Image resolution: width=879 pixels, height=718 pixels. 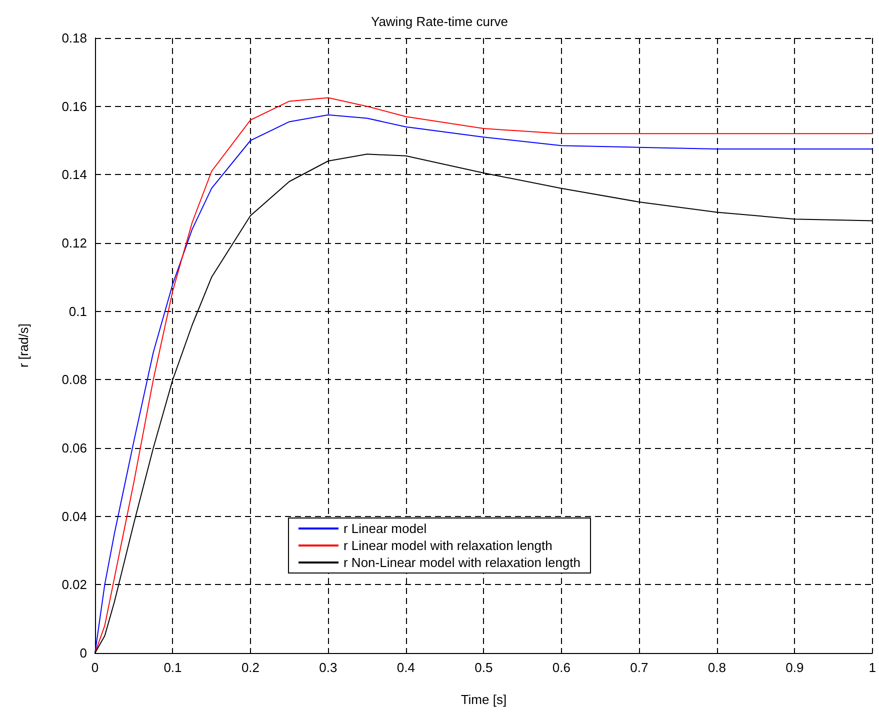 What do you see at coordinates (77, 311) in the screenshot?
I see `y-tick-label: 0.1` at bounding box center [77, 311].